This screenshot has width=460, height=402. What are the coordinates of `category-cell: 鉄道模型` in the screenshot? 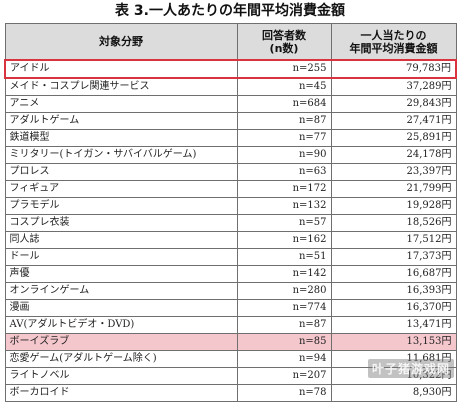 It's located at (121, 138).